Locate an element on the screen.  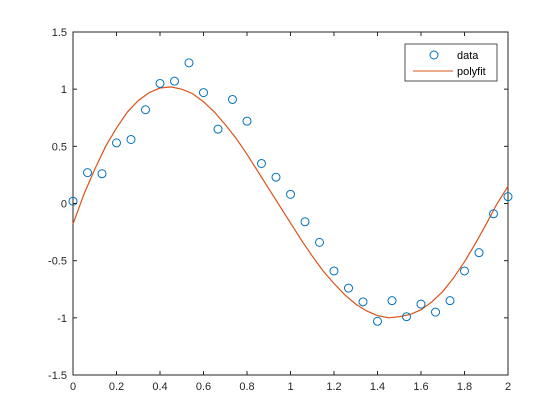
y-tick-label: 0 is located at coordinates (64, 205).